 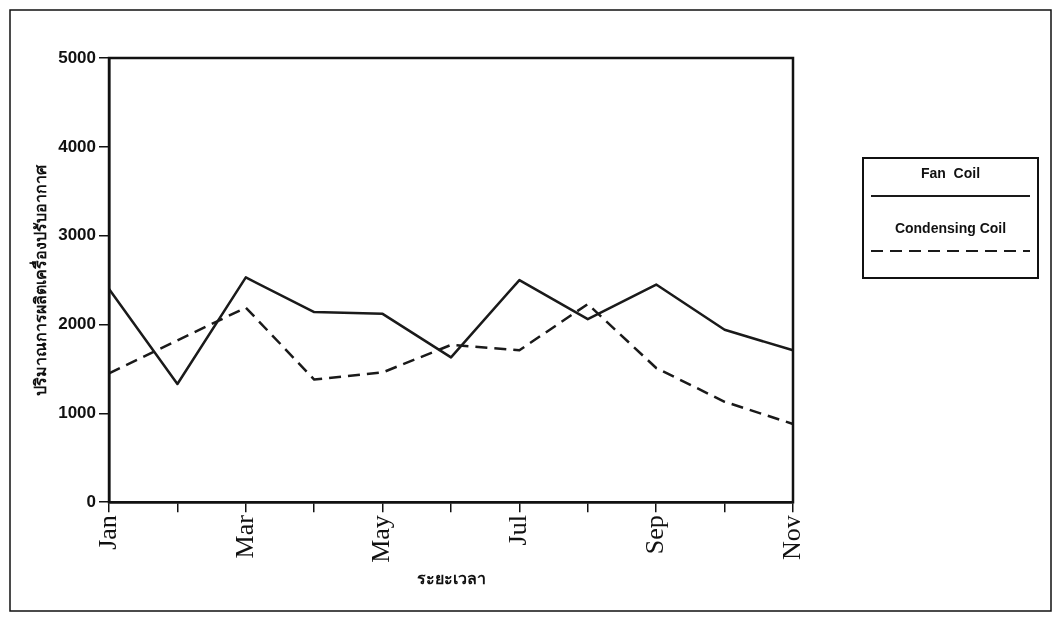 What do you see at coordinates (91, 501) in the screenshot?
I see `y-tick-label: 0` at bounding box center [91, 501].